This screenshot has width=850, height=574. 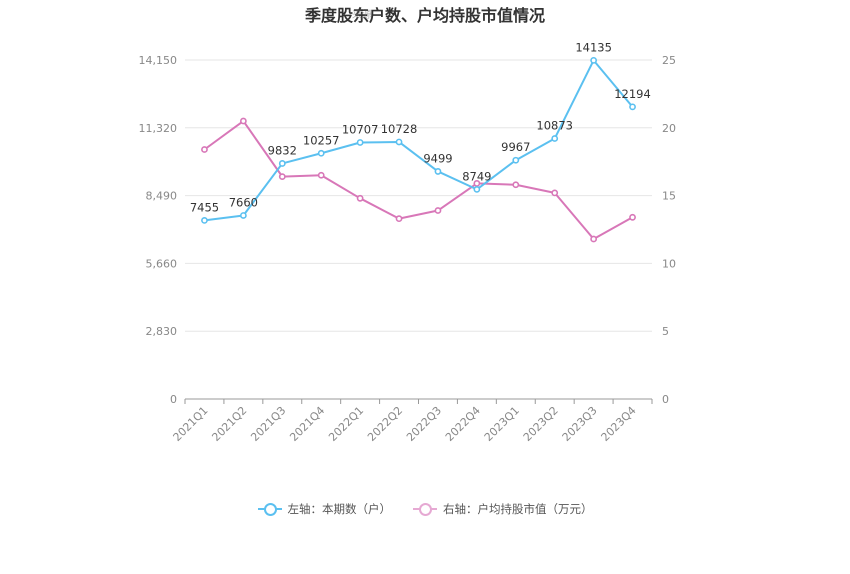 What do you see at coordinates (162, 331) in the screenshot?
I see `left-tick-label: 2,830` at bounding box center [162, 331].